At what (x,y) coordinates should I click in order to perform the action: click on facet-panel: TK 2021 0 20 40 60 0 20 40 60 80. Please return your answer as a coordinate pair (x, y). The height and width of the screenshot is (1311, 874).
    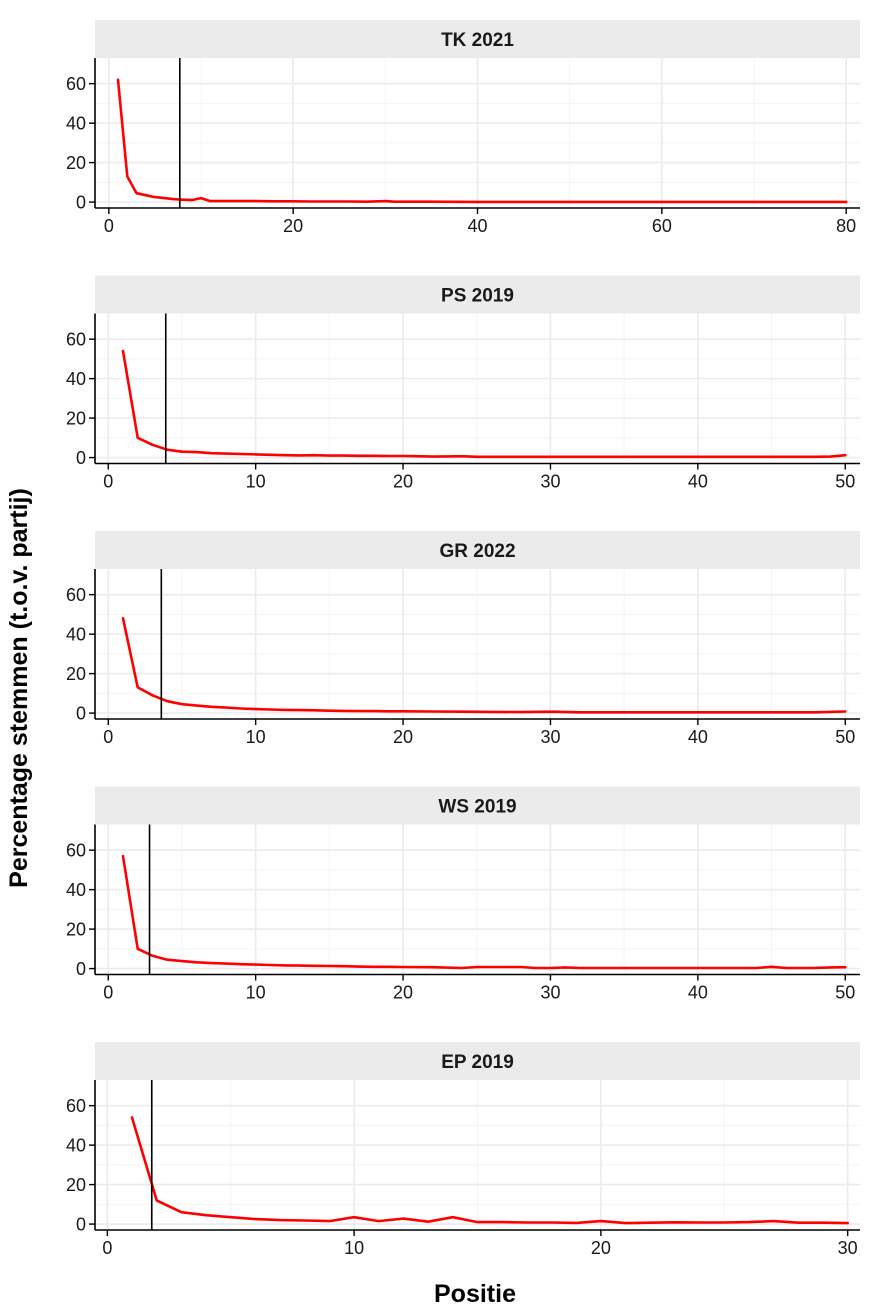
    Looking at the image, I should click on (463, 128).